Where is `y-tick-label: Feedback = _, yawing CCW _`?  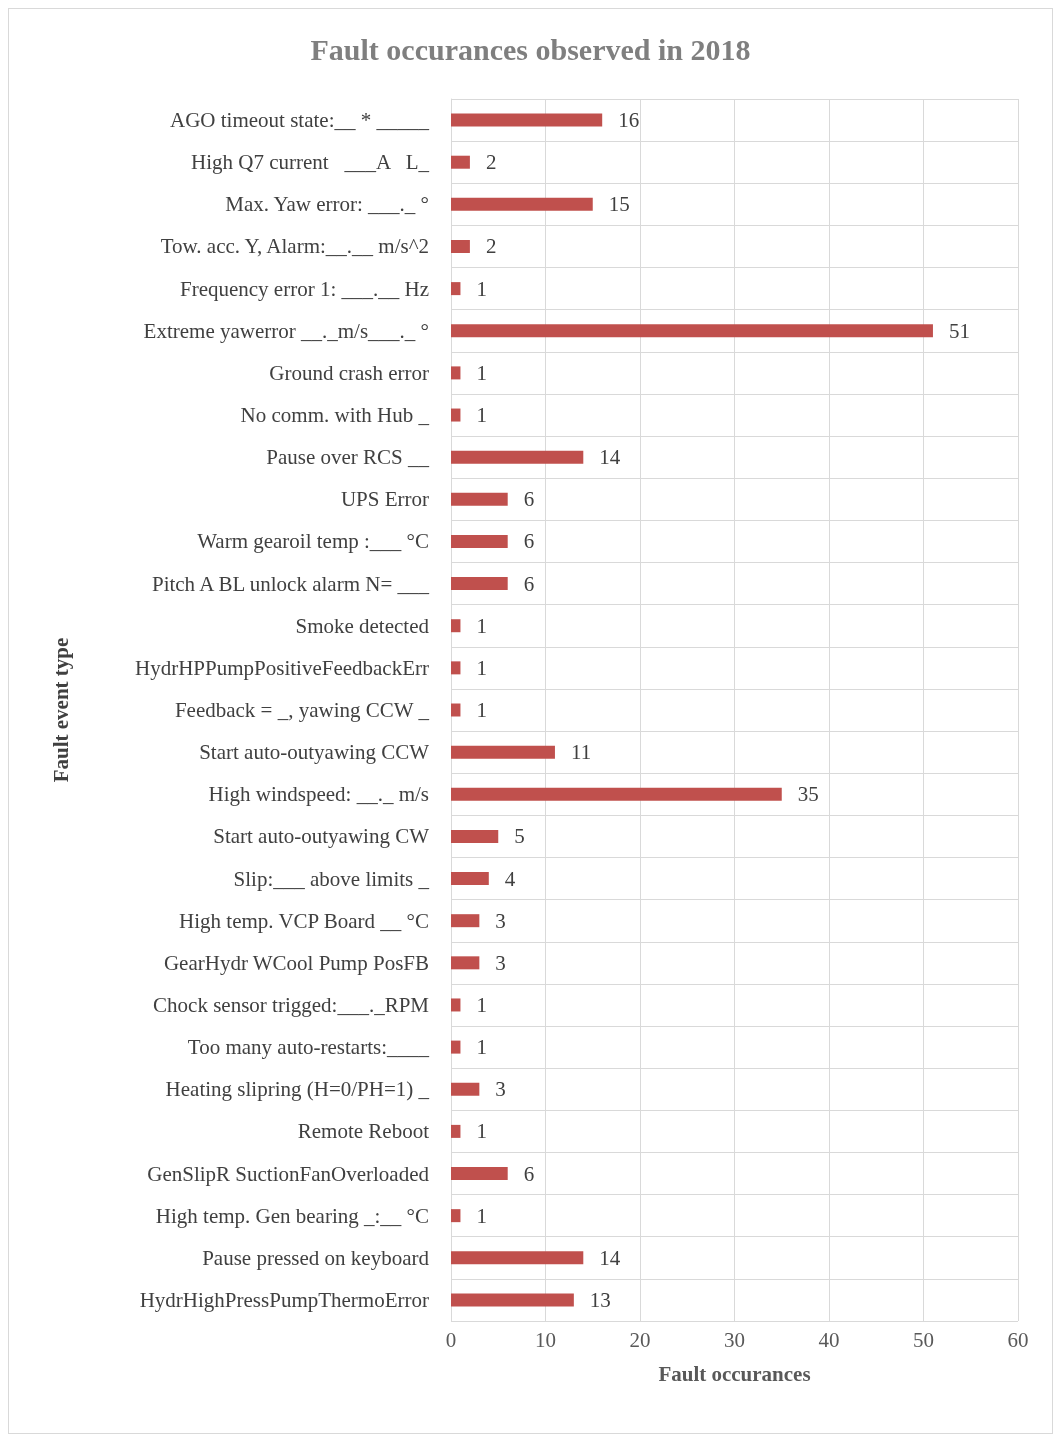
y-tick-label: Feedback = _, yawing CCW _ is located at coordinates (302, 710).